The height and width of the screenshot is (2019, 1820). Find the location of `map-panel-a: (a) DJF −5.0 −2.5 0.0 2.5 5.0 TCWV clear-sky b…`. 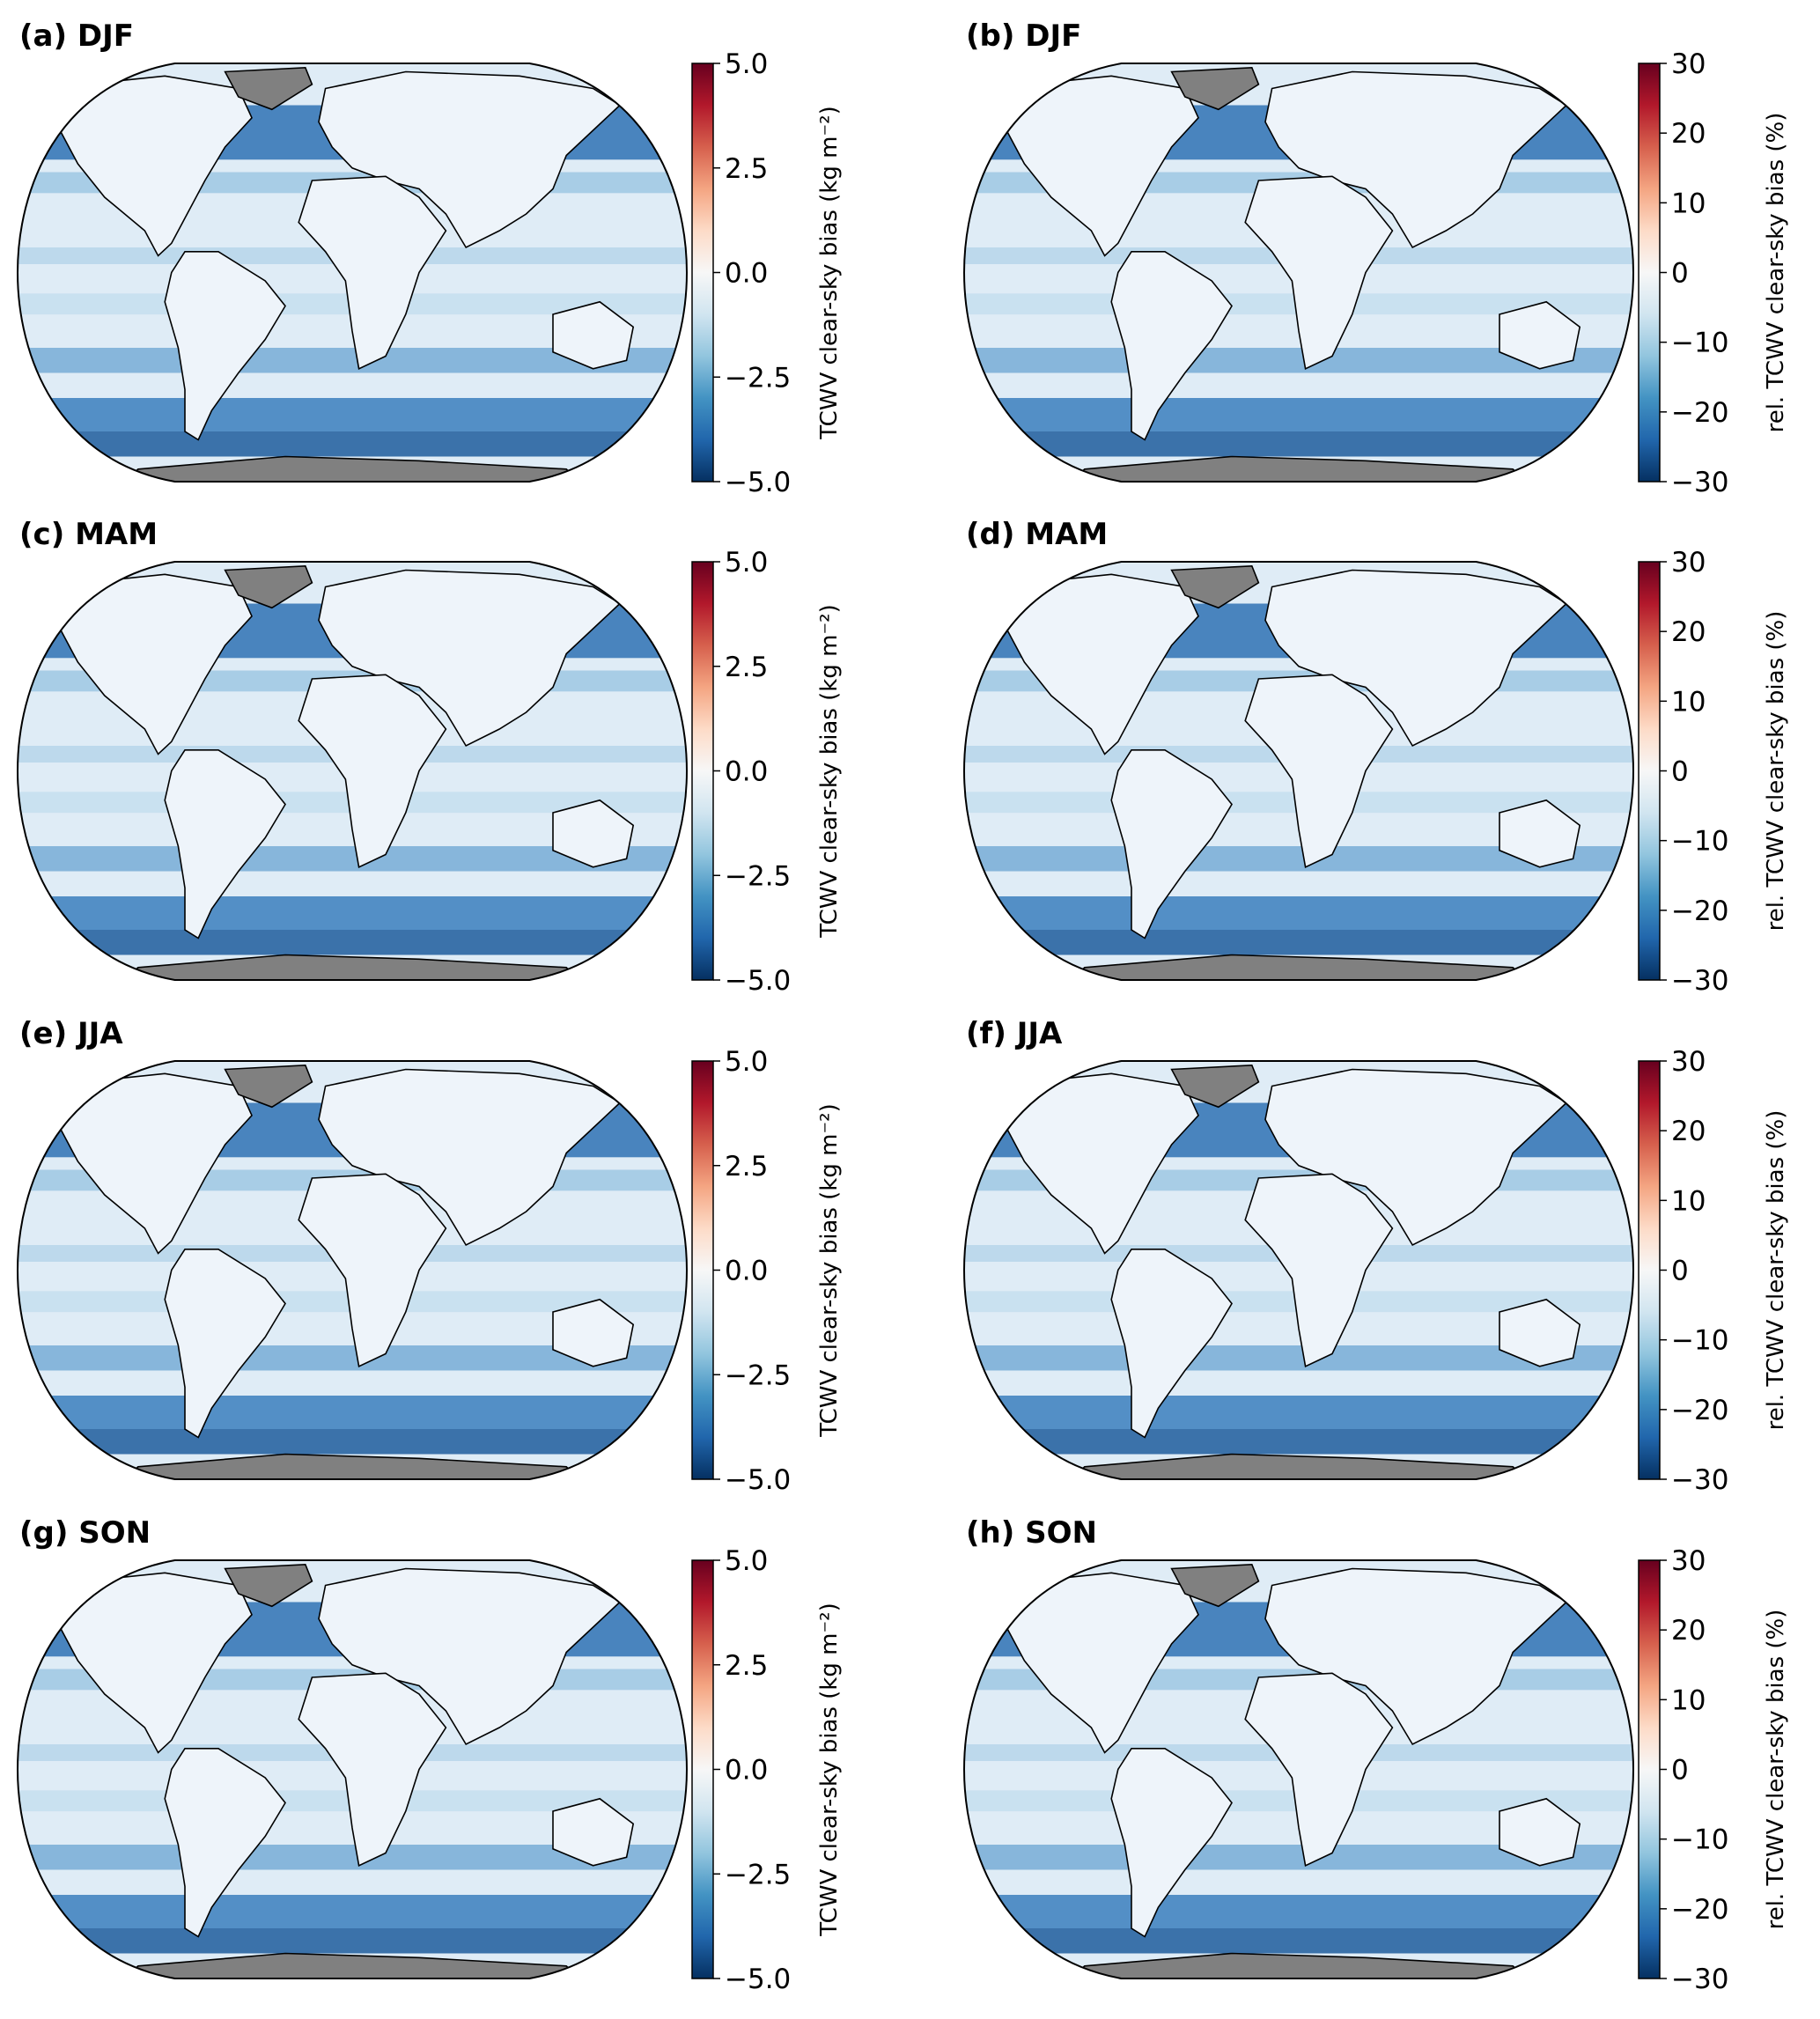

map-panel-a: (a) DJF −5.0 −2.5 0.0 2.5 5.0 TCWV clear-sky b… is located at coordinates (429, 258).